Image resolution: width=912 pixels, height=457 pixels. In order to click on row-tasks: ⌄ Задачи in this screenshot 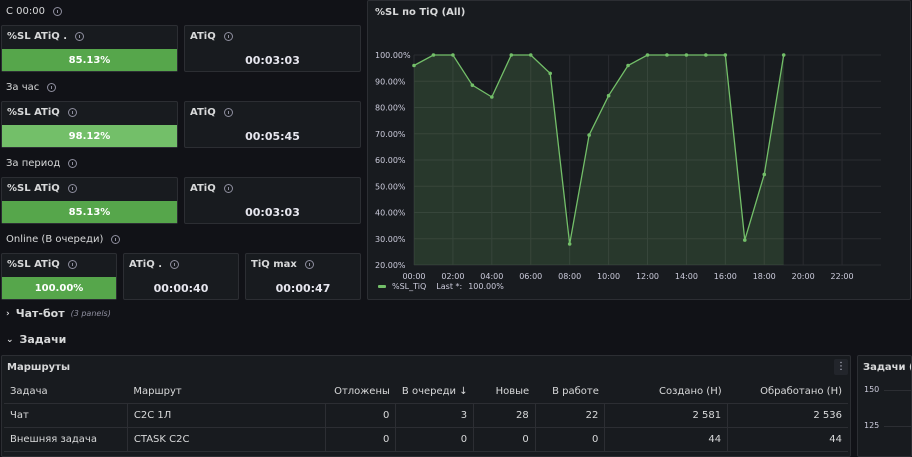, I will do `click(36, 339)`.